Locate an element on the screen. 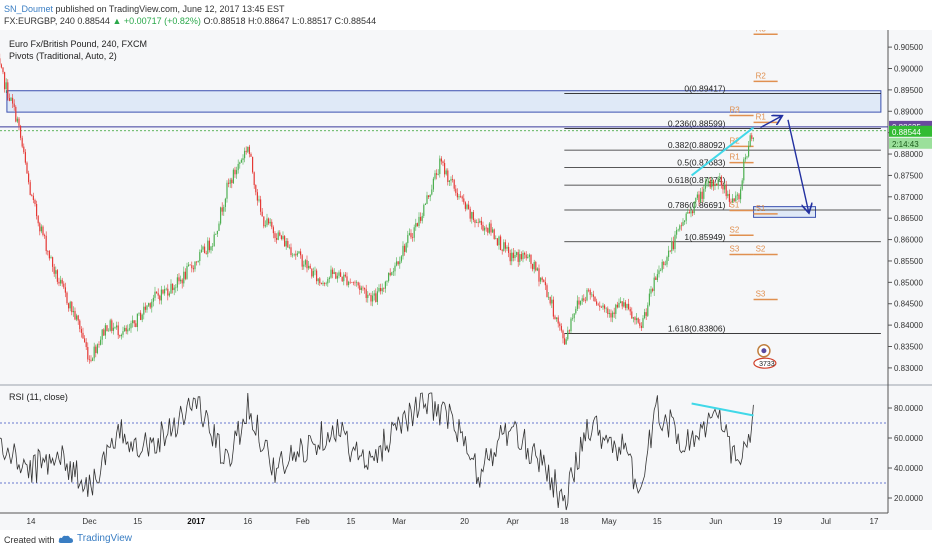 This screenshot has height=550, width=932. pivot-prev-label: S1 is located at coordinates (734, 204).